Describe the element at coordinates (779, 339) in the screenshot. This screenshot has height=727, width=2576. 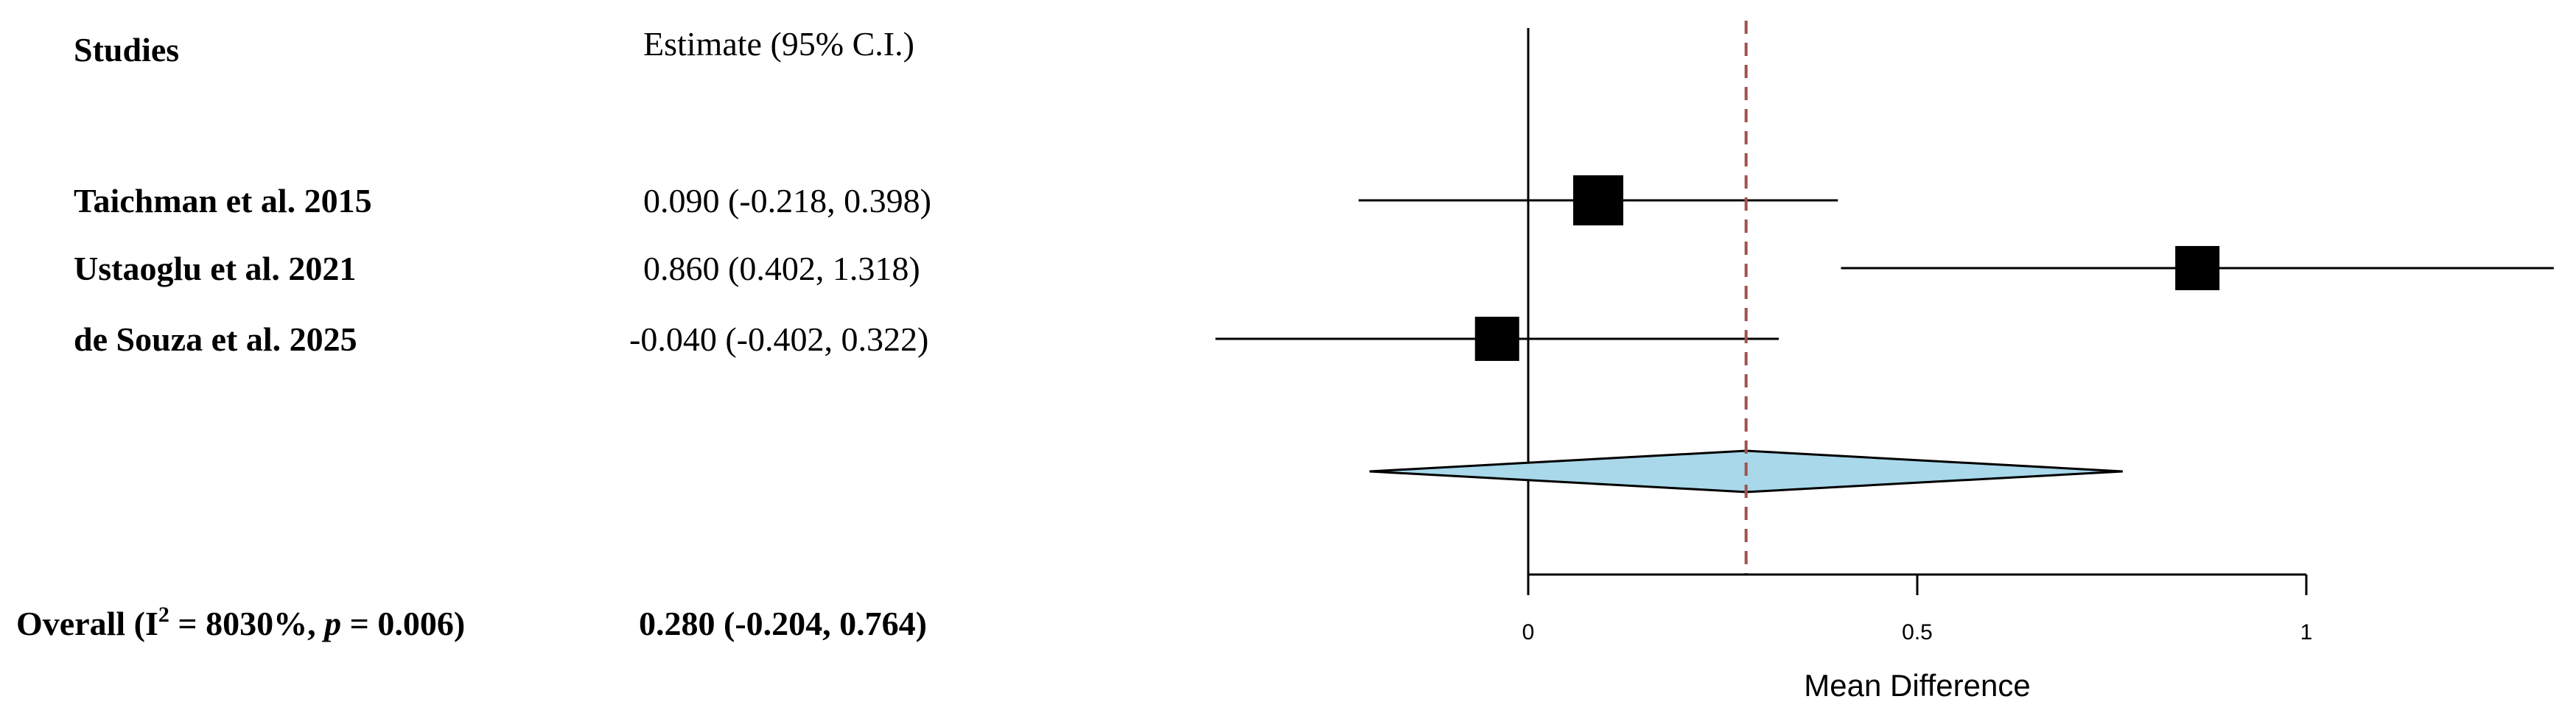
I see `study-estimate-text: -0.040 (-0.402, 0.322)` at that location.